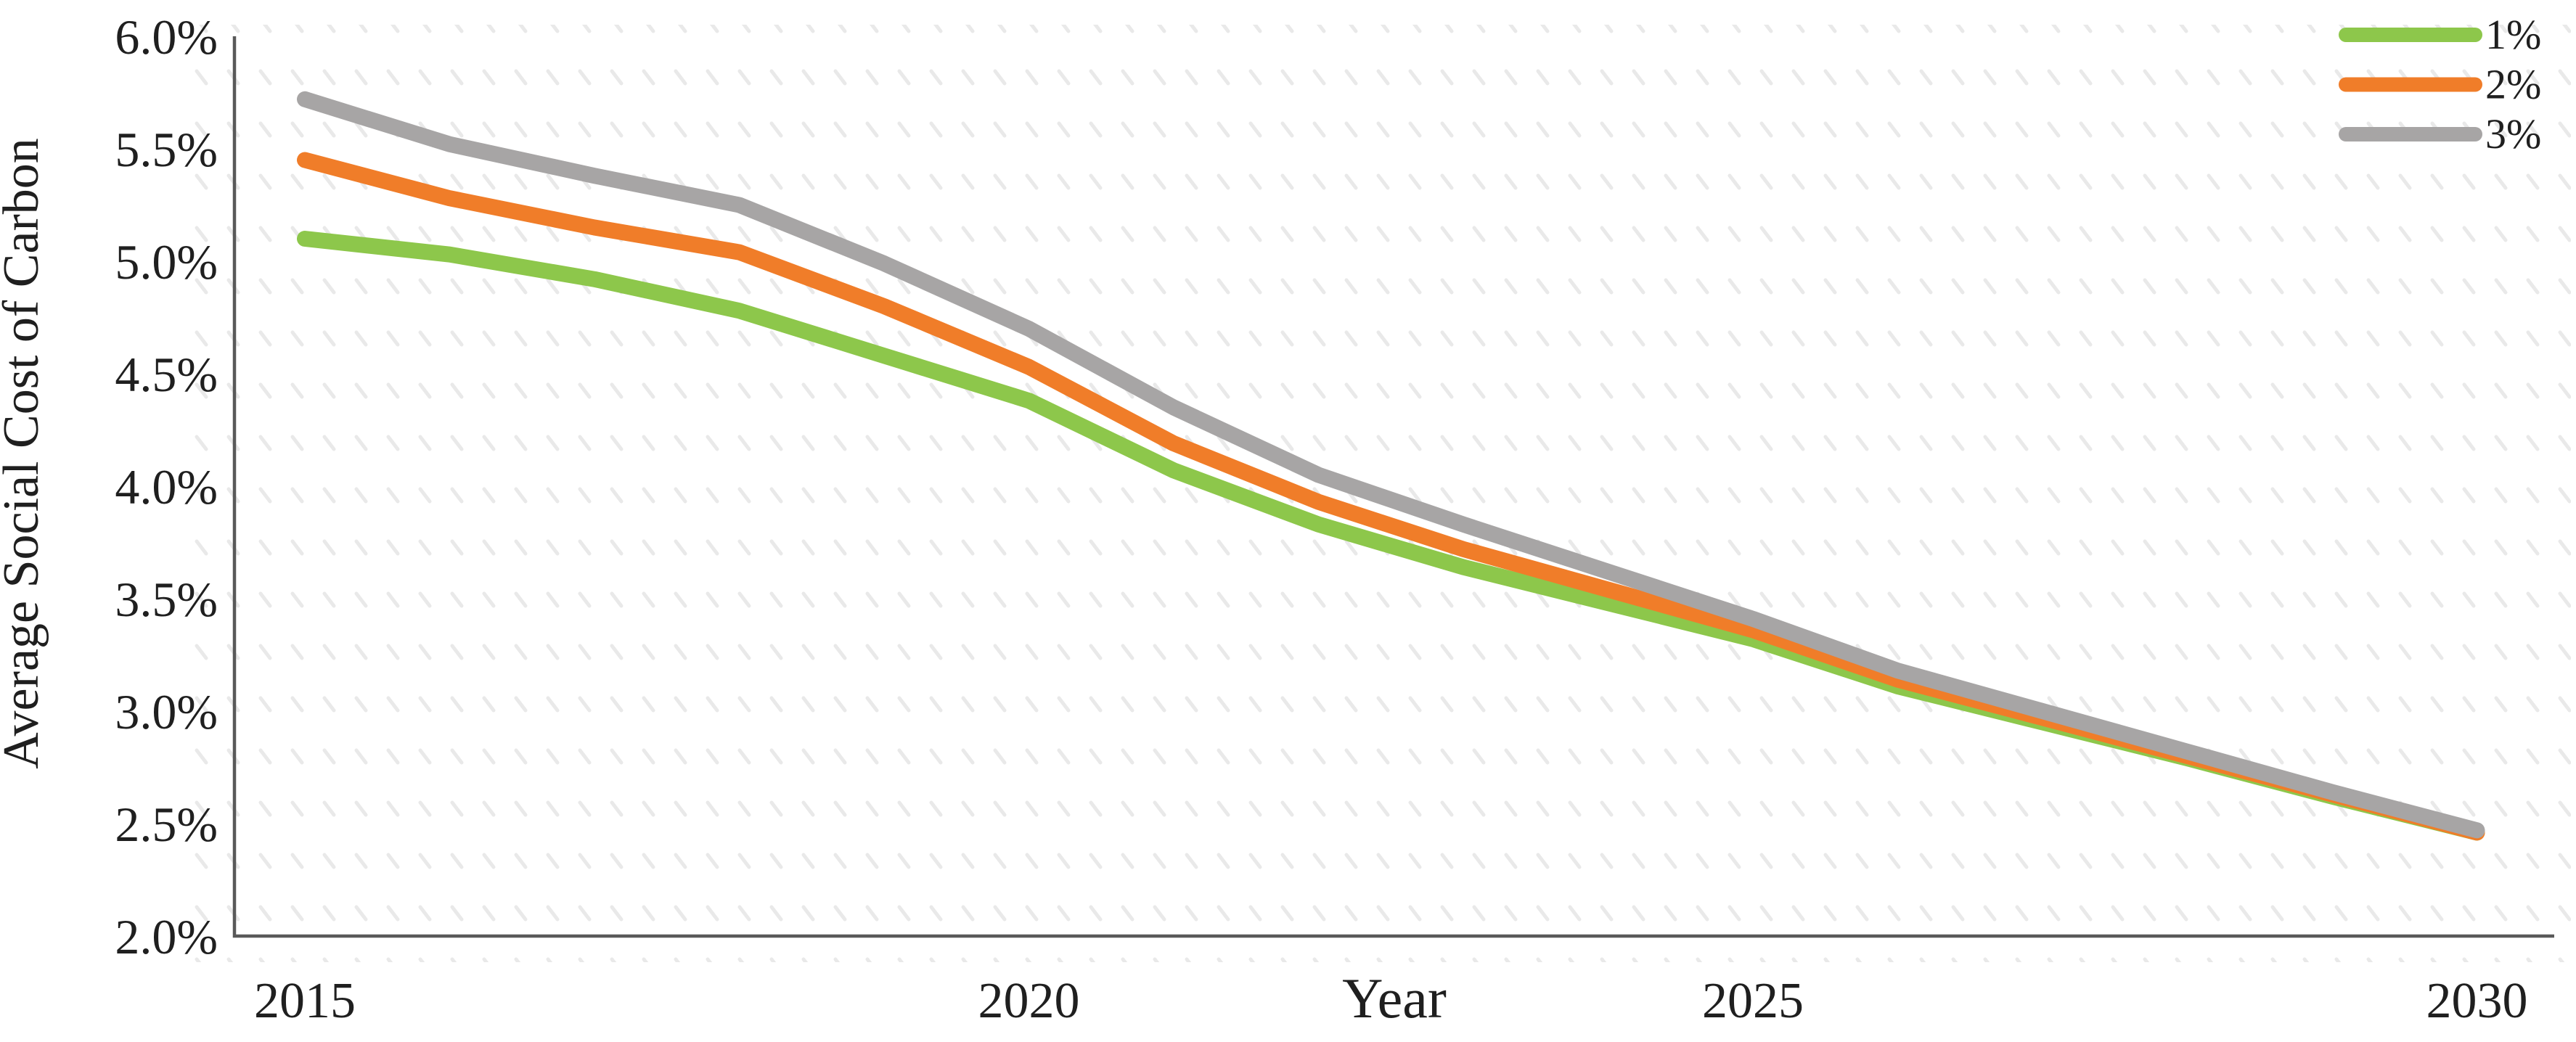  I want to click on x-axis-title: Year, so click(1395, 999).